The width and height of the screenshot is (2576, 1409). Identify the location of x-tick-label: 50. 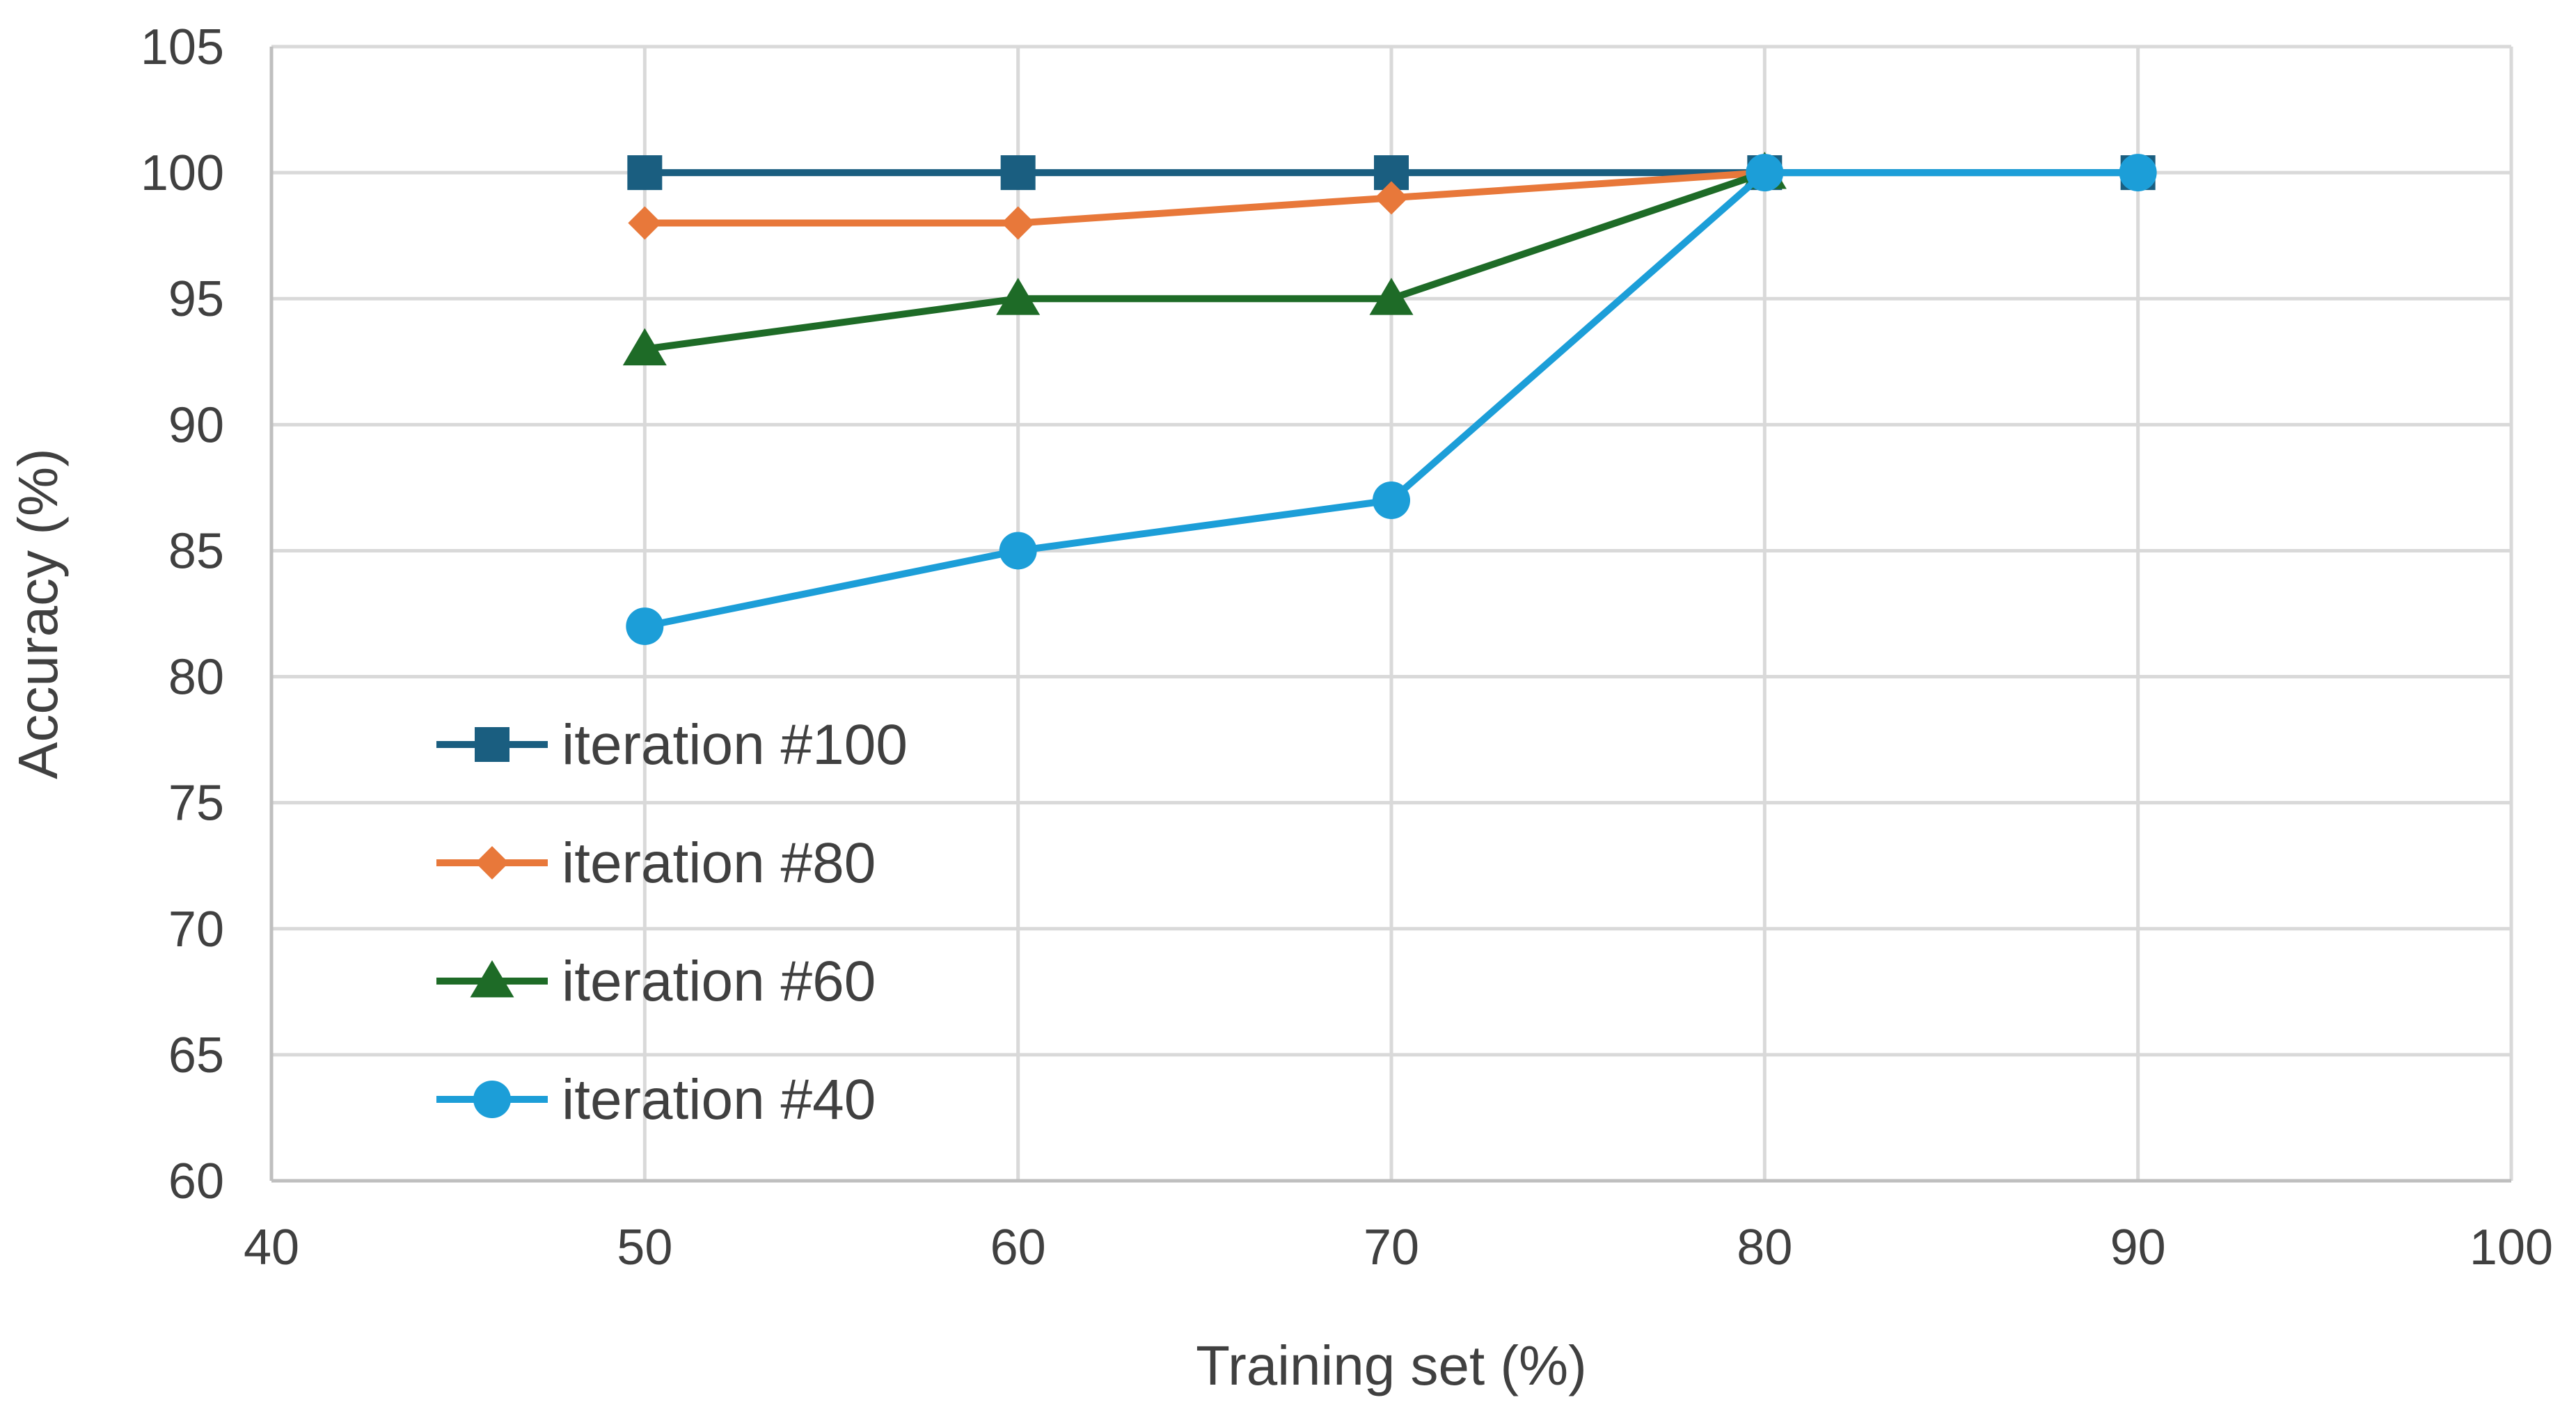
(644, 1247).